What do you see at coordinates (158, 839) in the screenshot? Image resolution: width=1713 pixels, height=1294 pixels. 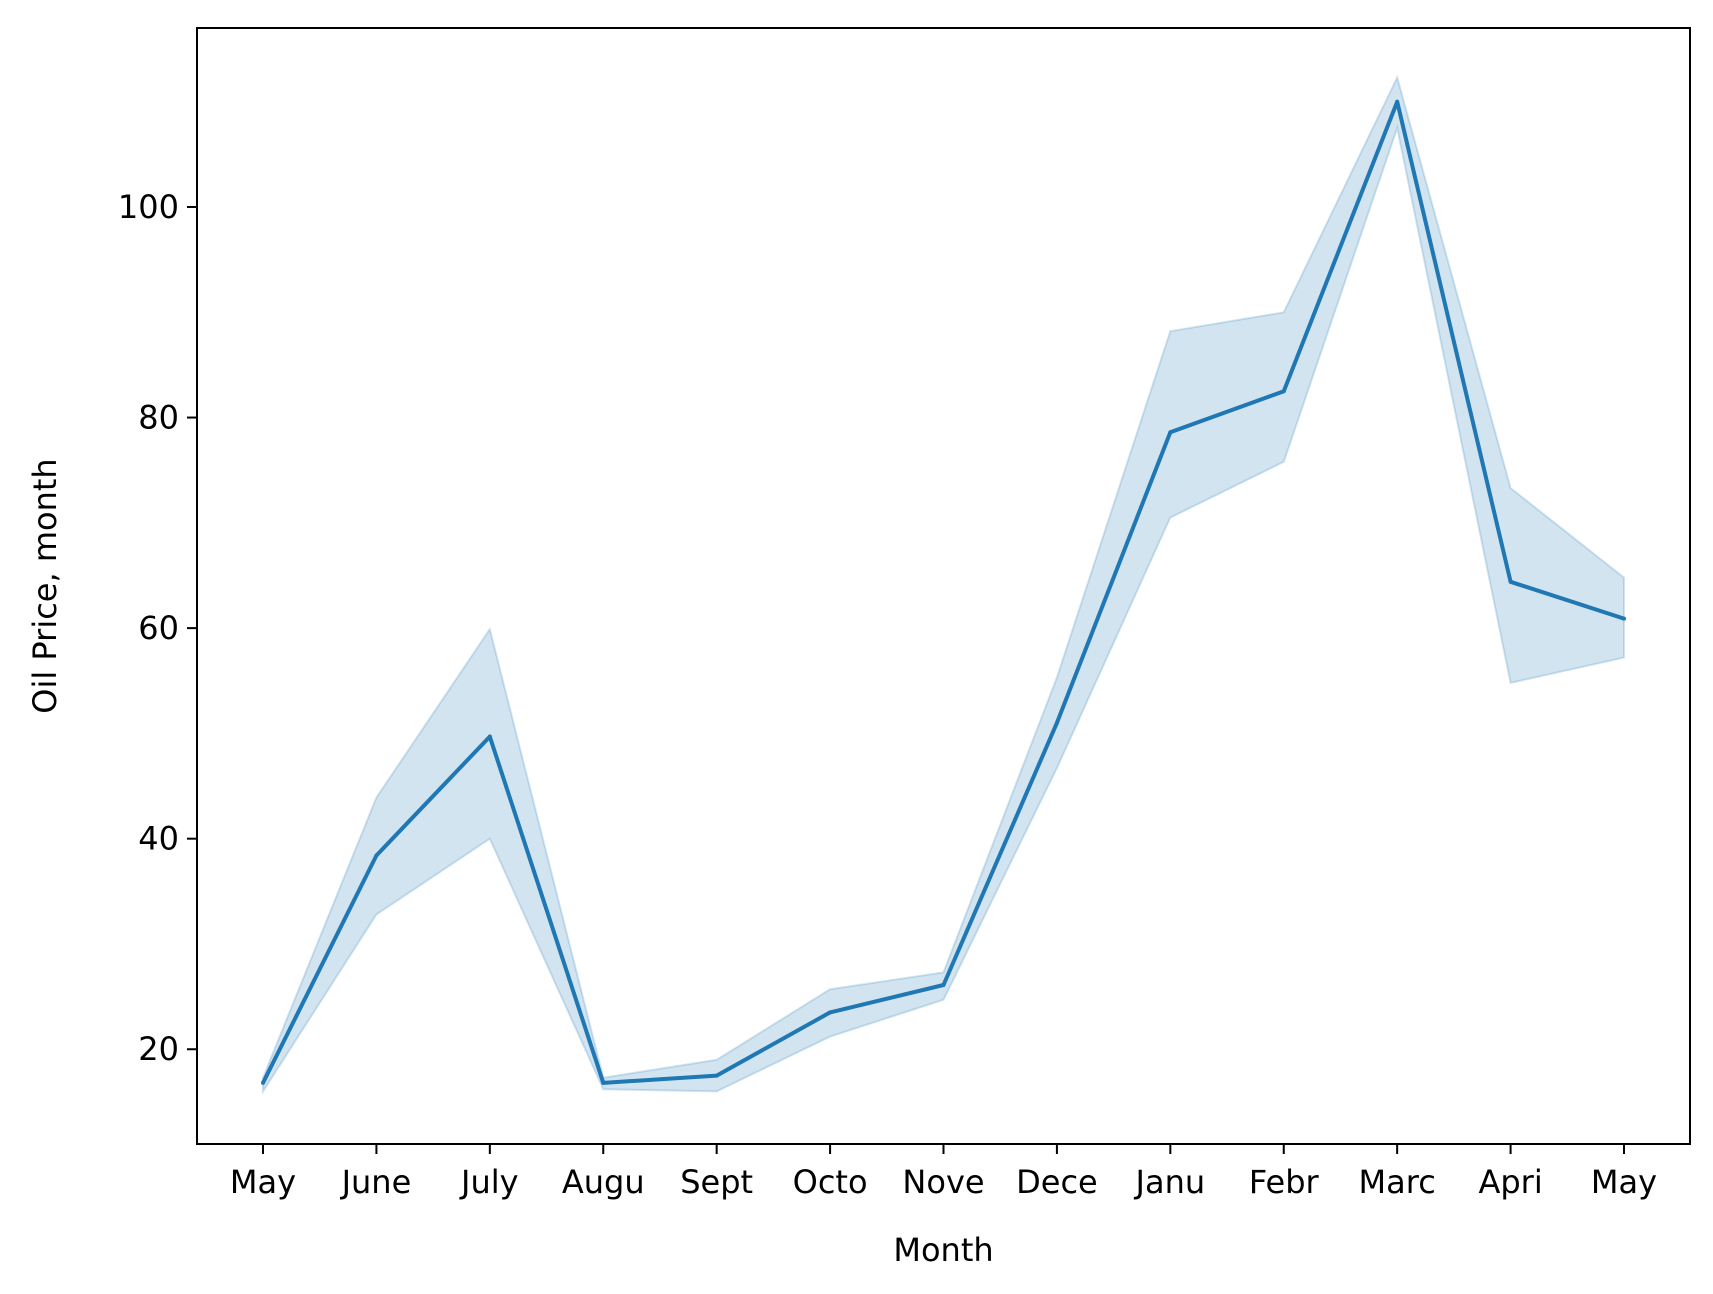 I see `y-tick-label: 40` at bounding box center [158, 839].